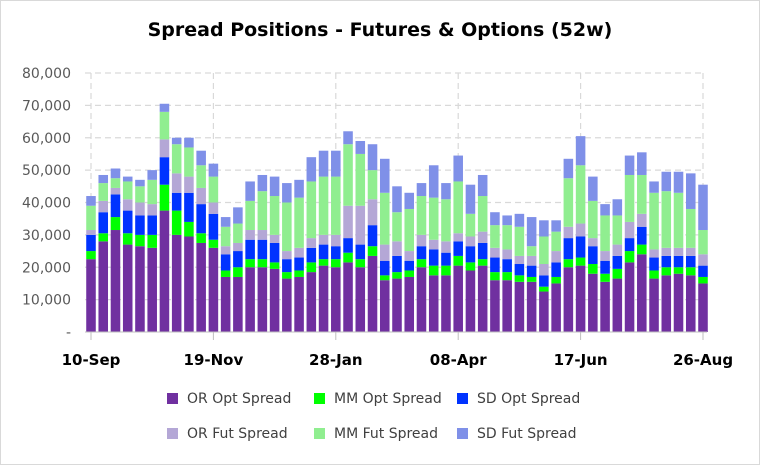 The height and width of the screenshot is (465, 760). Describe the element at coordinates (46, 301) in the screenshot. I see `y-tick-label: 10,000` at that location.